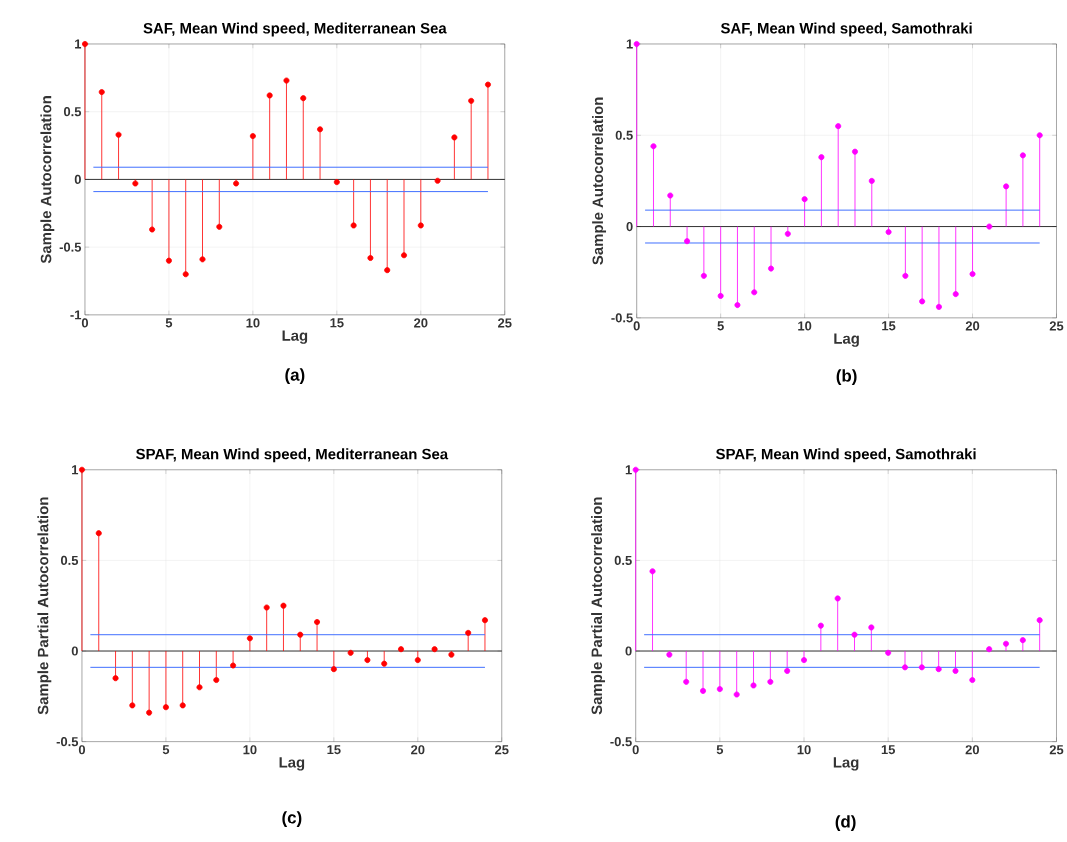 The height and width of the screenshot is (842, 1067). I want to click on y-tick-label: -0.5, so click(621, 742).